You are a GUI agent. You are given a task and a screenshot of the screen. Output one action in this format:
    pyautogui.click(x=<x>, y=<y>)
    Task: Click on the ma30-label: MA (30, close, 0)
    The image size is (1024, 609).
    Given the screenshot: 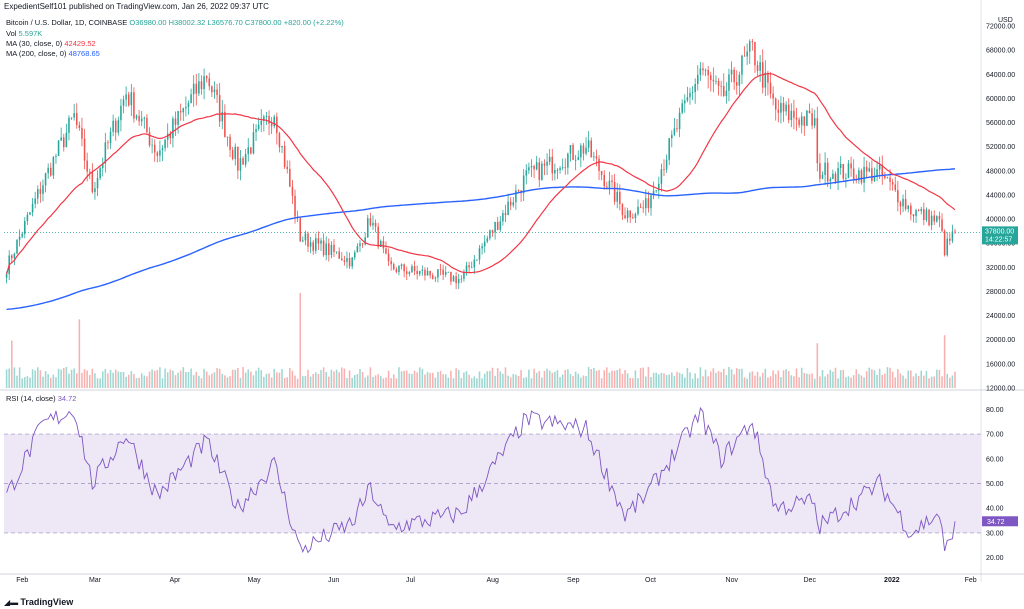 What is the action you would take?
    pyautogui.click(x=34, y=43)
    